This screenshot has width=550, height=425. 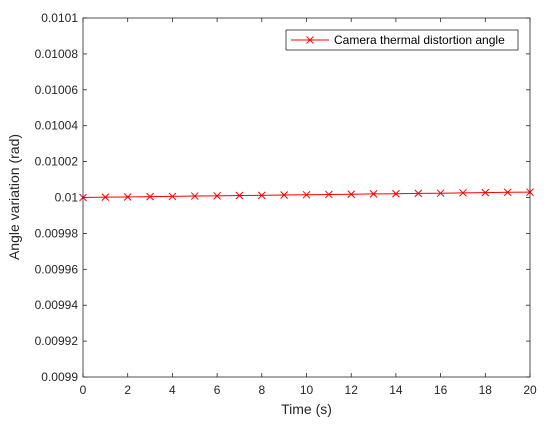 What do you see at coordinates (57, 341) in the screenshot?
I see `y-tick-label: 0.00992` at bounding box center [57, 341].